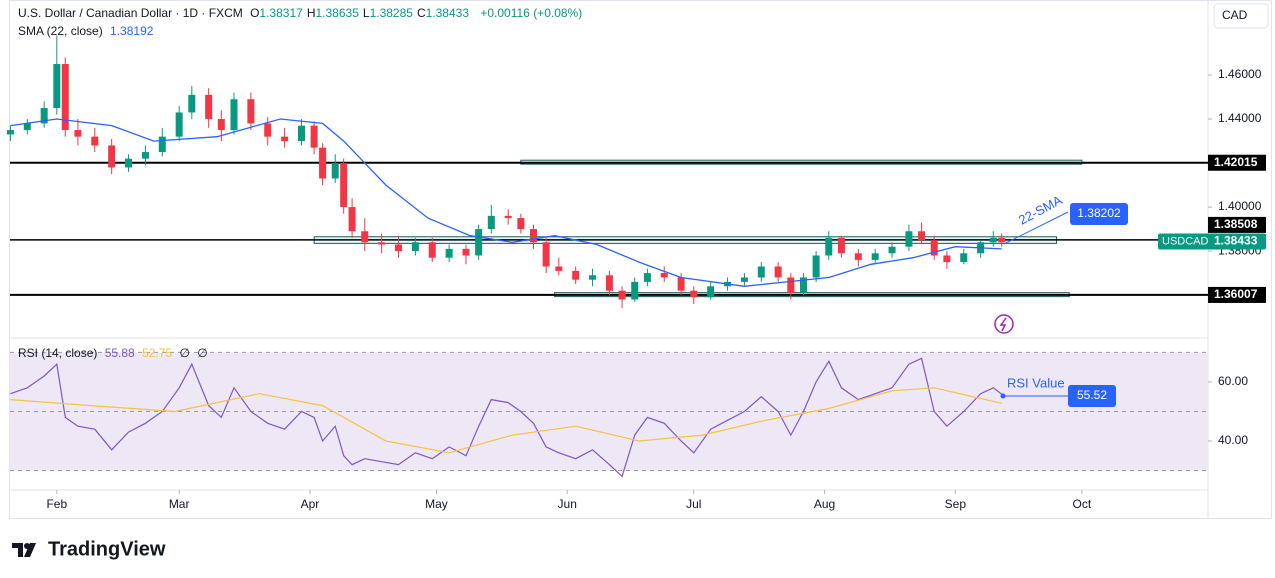  Describe the element at coordinates (1036, 382) in the screenshot. I see `callout-note: RSI Value` at that location.